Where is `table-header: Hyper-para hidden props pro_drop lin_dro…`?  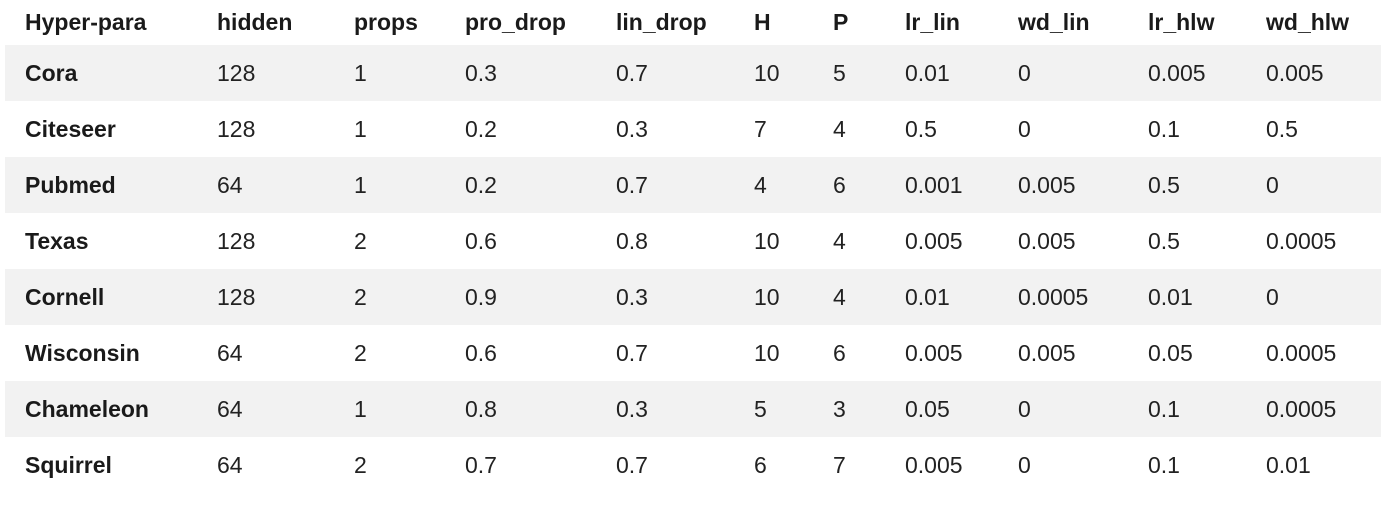
table-header: Hyper-para hidden props pro_drop lin_dro… is located at coordinates (693, 22).